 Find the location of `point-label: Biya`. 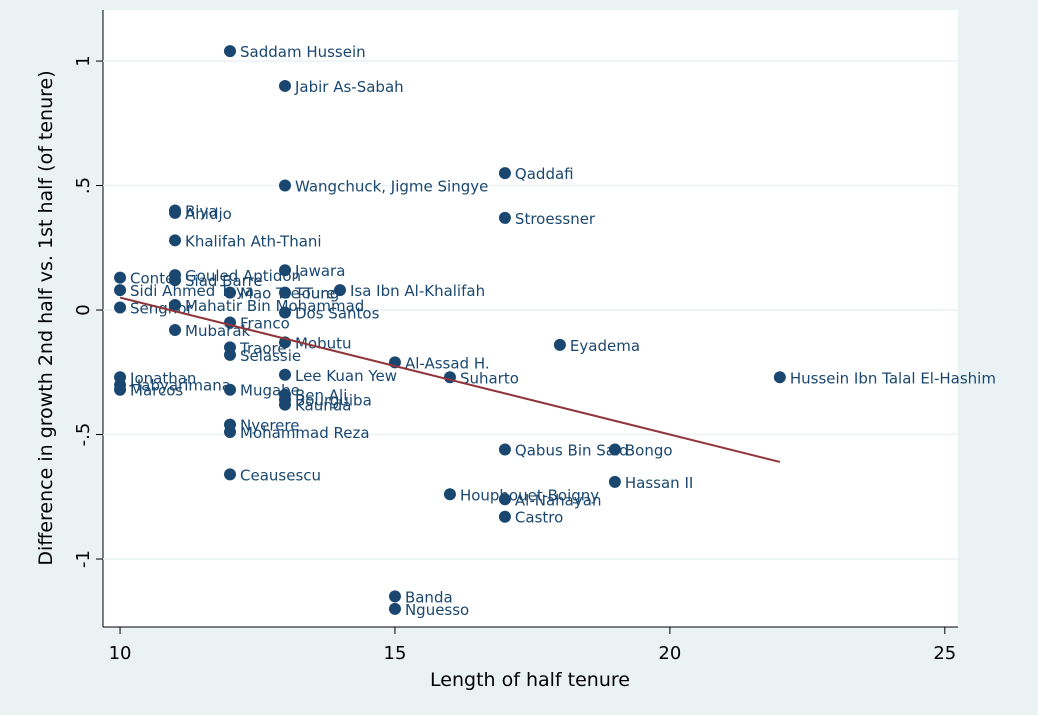

point-label: Biya is located at coordinates (201, 211).